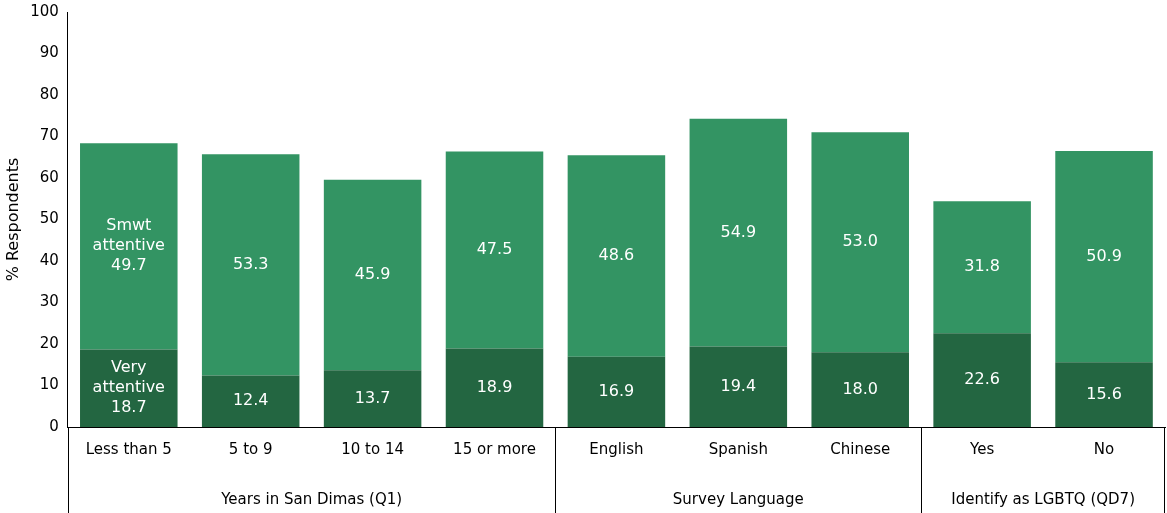 This screenshot has height=513, width=1167. What do you see at coordinates (738, 448) in the screenshot?
I see `x-tick-label: Spanish` at bounding box center [738, 448].